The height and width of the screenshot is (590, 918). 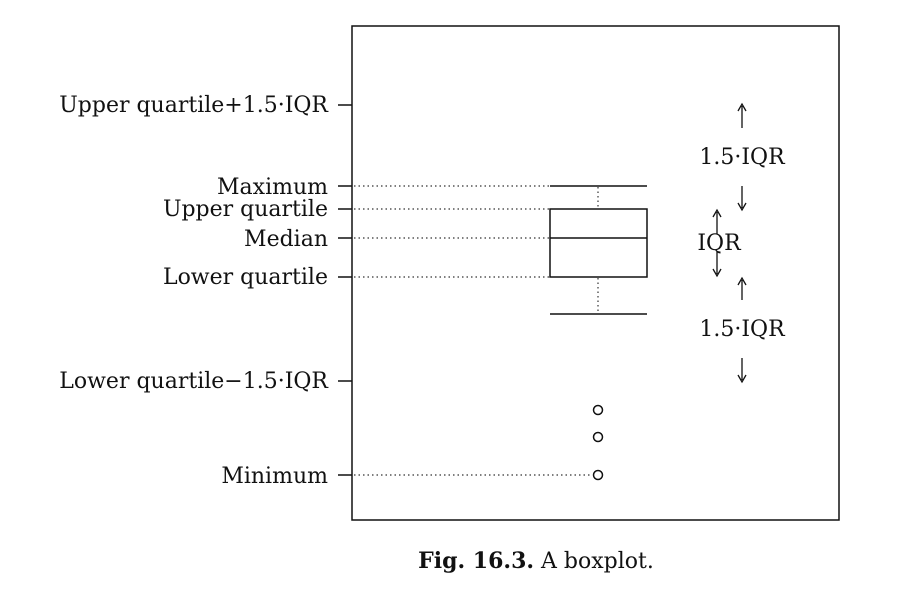 I want to click on iqr-box, so click(x=598, y=243).